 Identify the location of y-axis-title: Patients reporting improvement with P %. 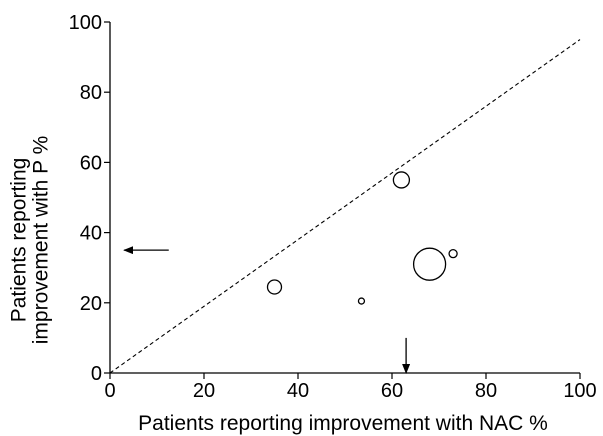
(30, 240).